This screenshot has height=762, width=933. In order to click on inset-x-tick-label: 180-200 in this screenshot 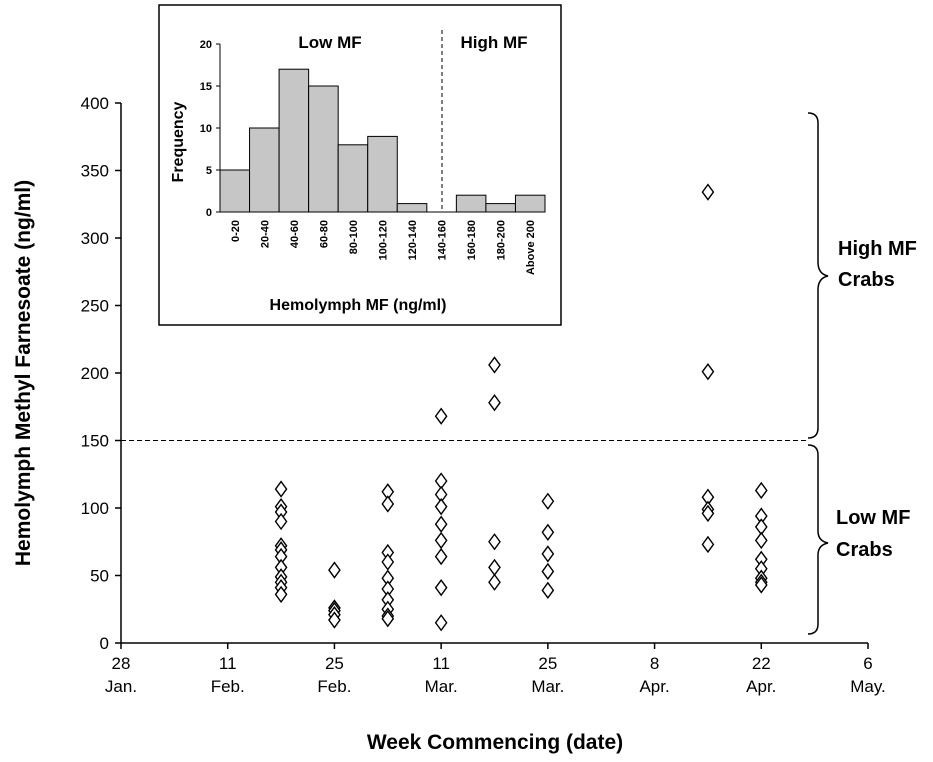, I will do `click(502, 240)`.